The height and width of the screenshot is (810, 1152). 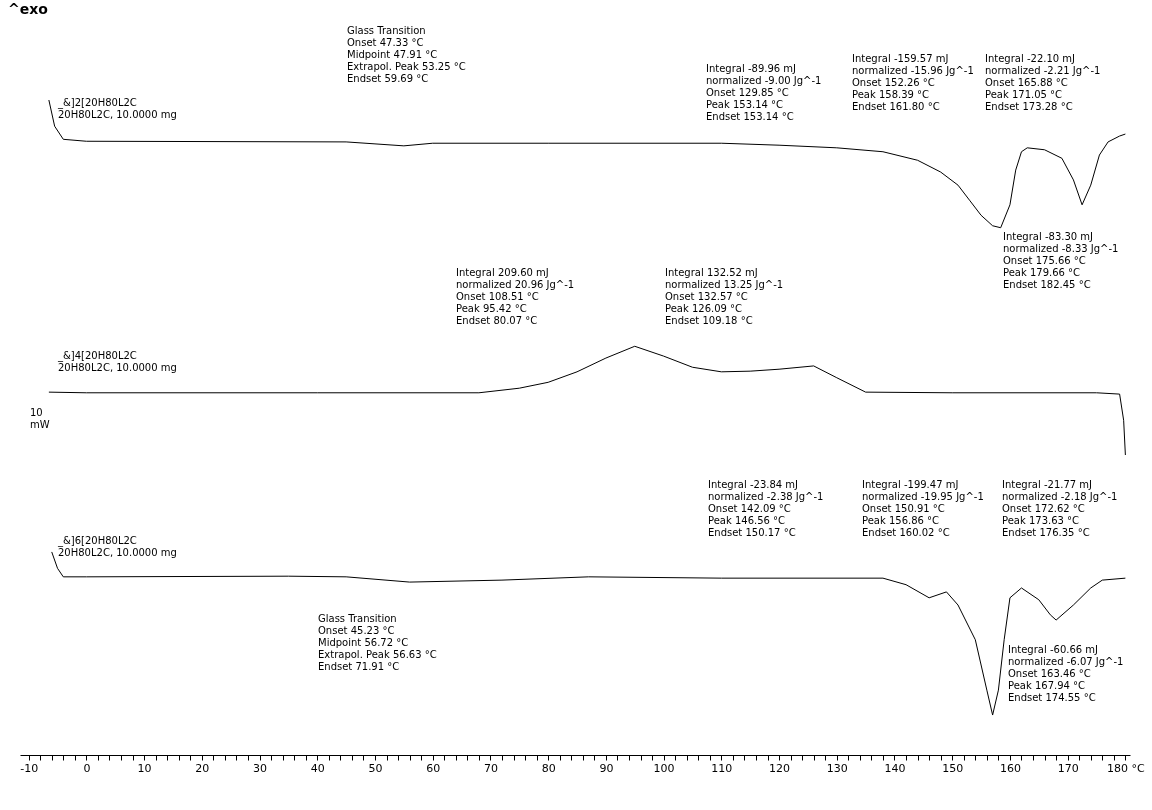 I want to click on x-tick-label: 110, so click(x=722, y=768).